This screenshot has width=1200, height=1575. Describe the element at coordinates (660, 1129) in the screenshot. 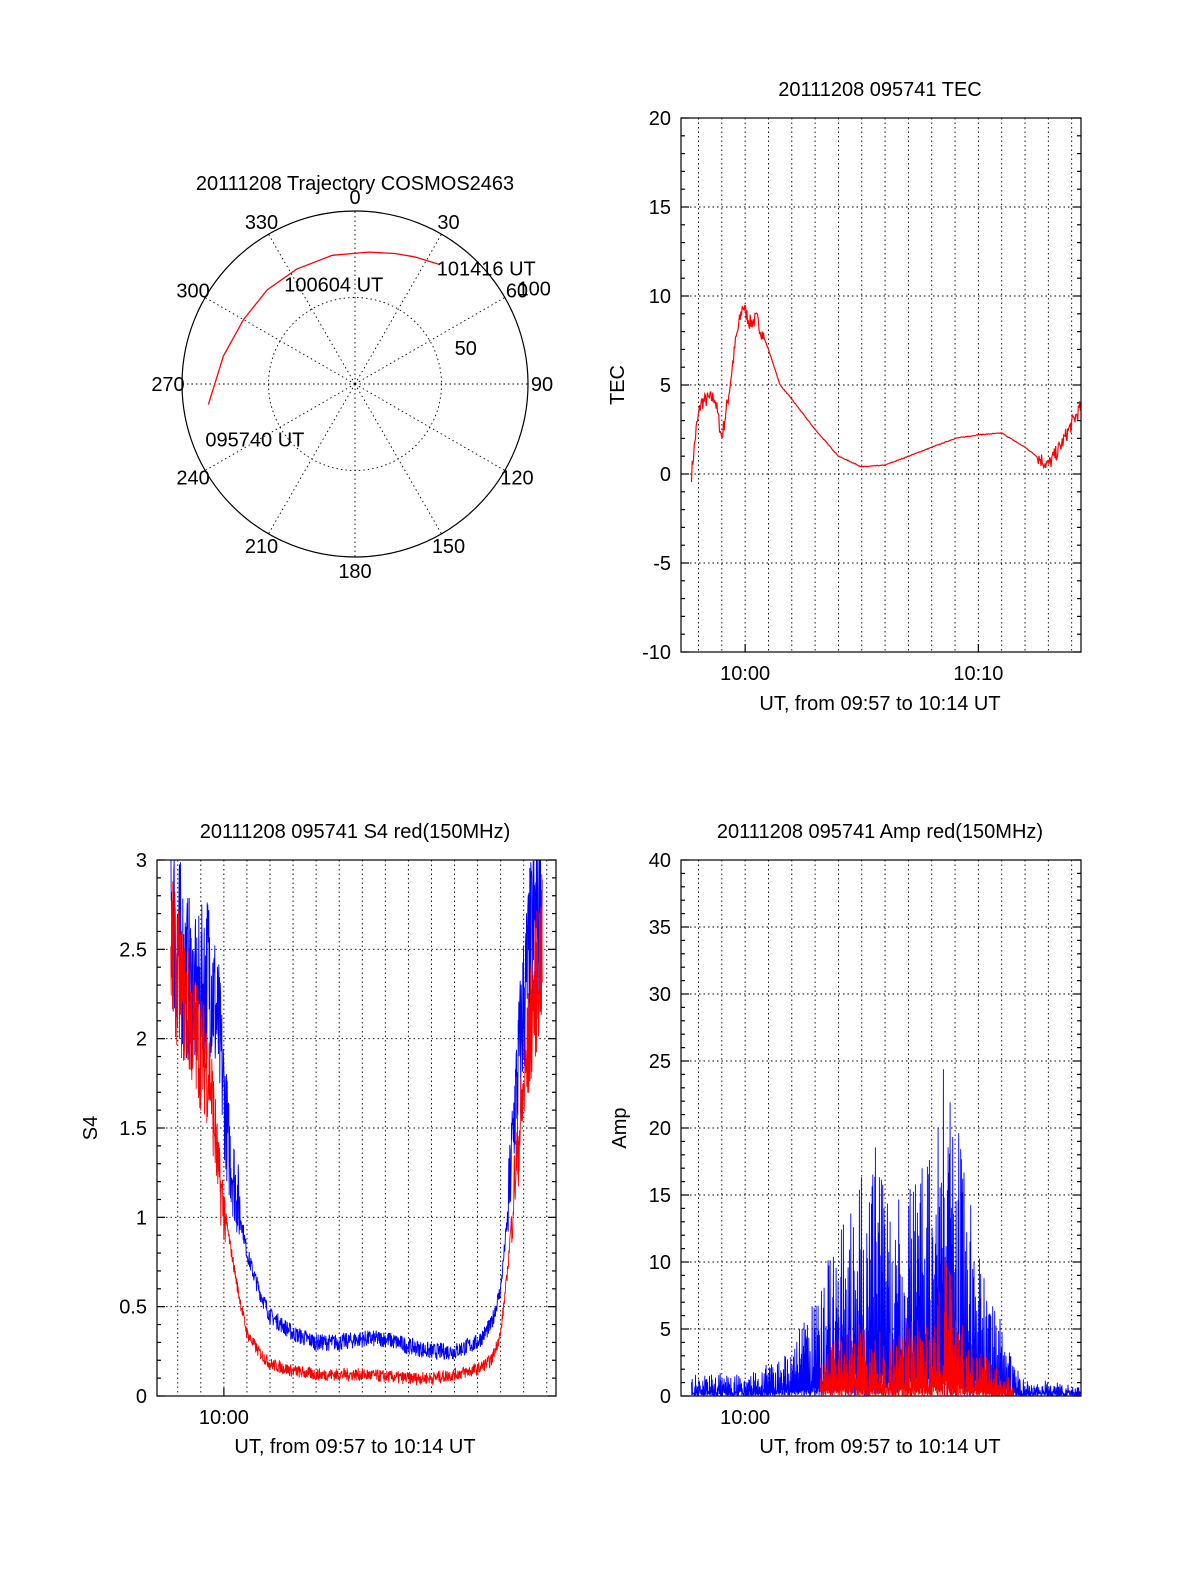

I see `amp-ytick-label: 20` at that location.